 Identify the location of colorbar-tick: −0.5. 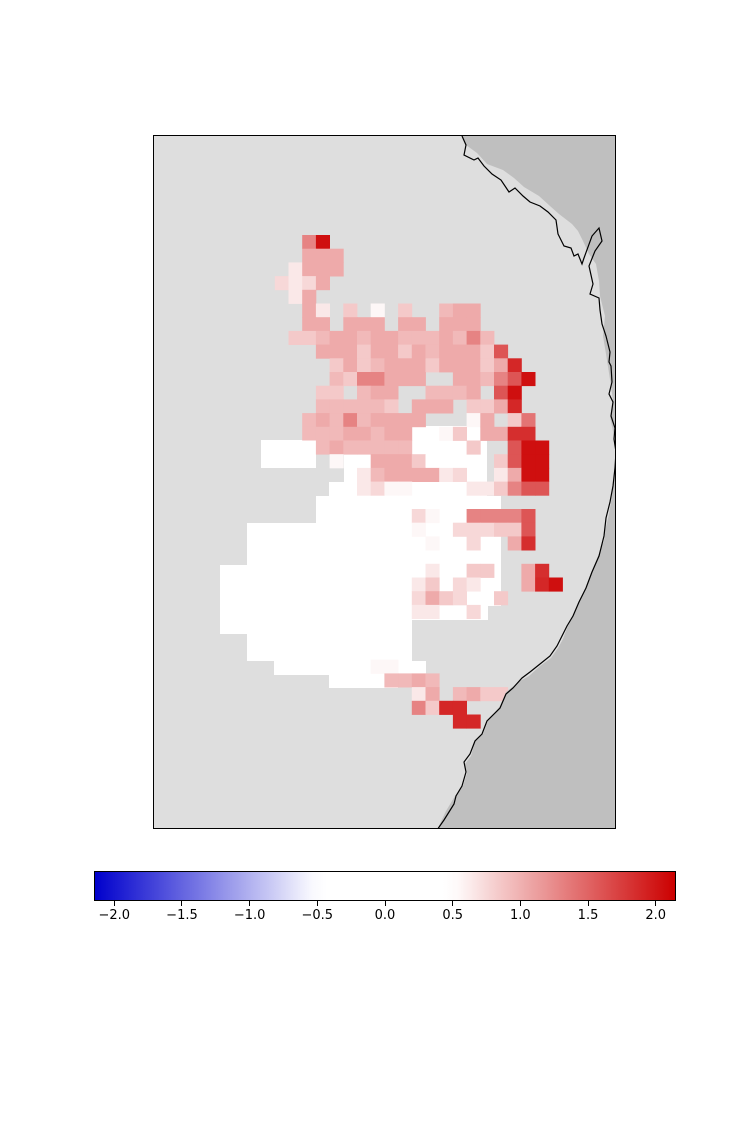
(317, 912).